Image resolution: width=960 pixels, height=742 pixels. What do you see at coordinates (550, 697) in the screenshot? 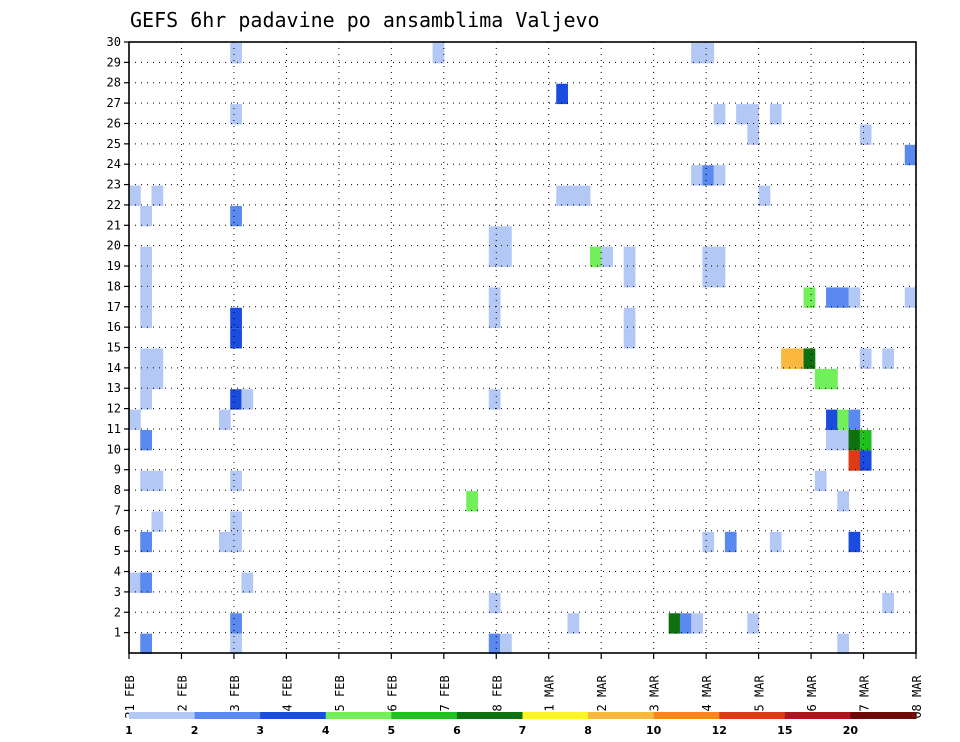
I see `x-tick-label: 01 MAR` at bounding box center [550, 697].